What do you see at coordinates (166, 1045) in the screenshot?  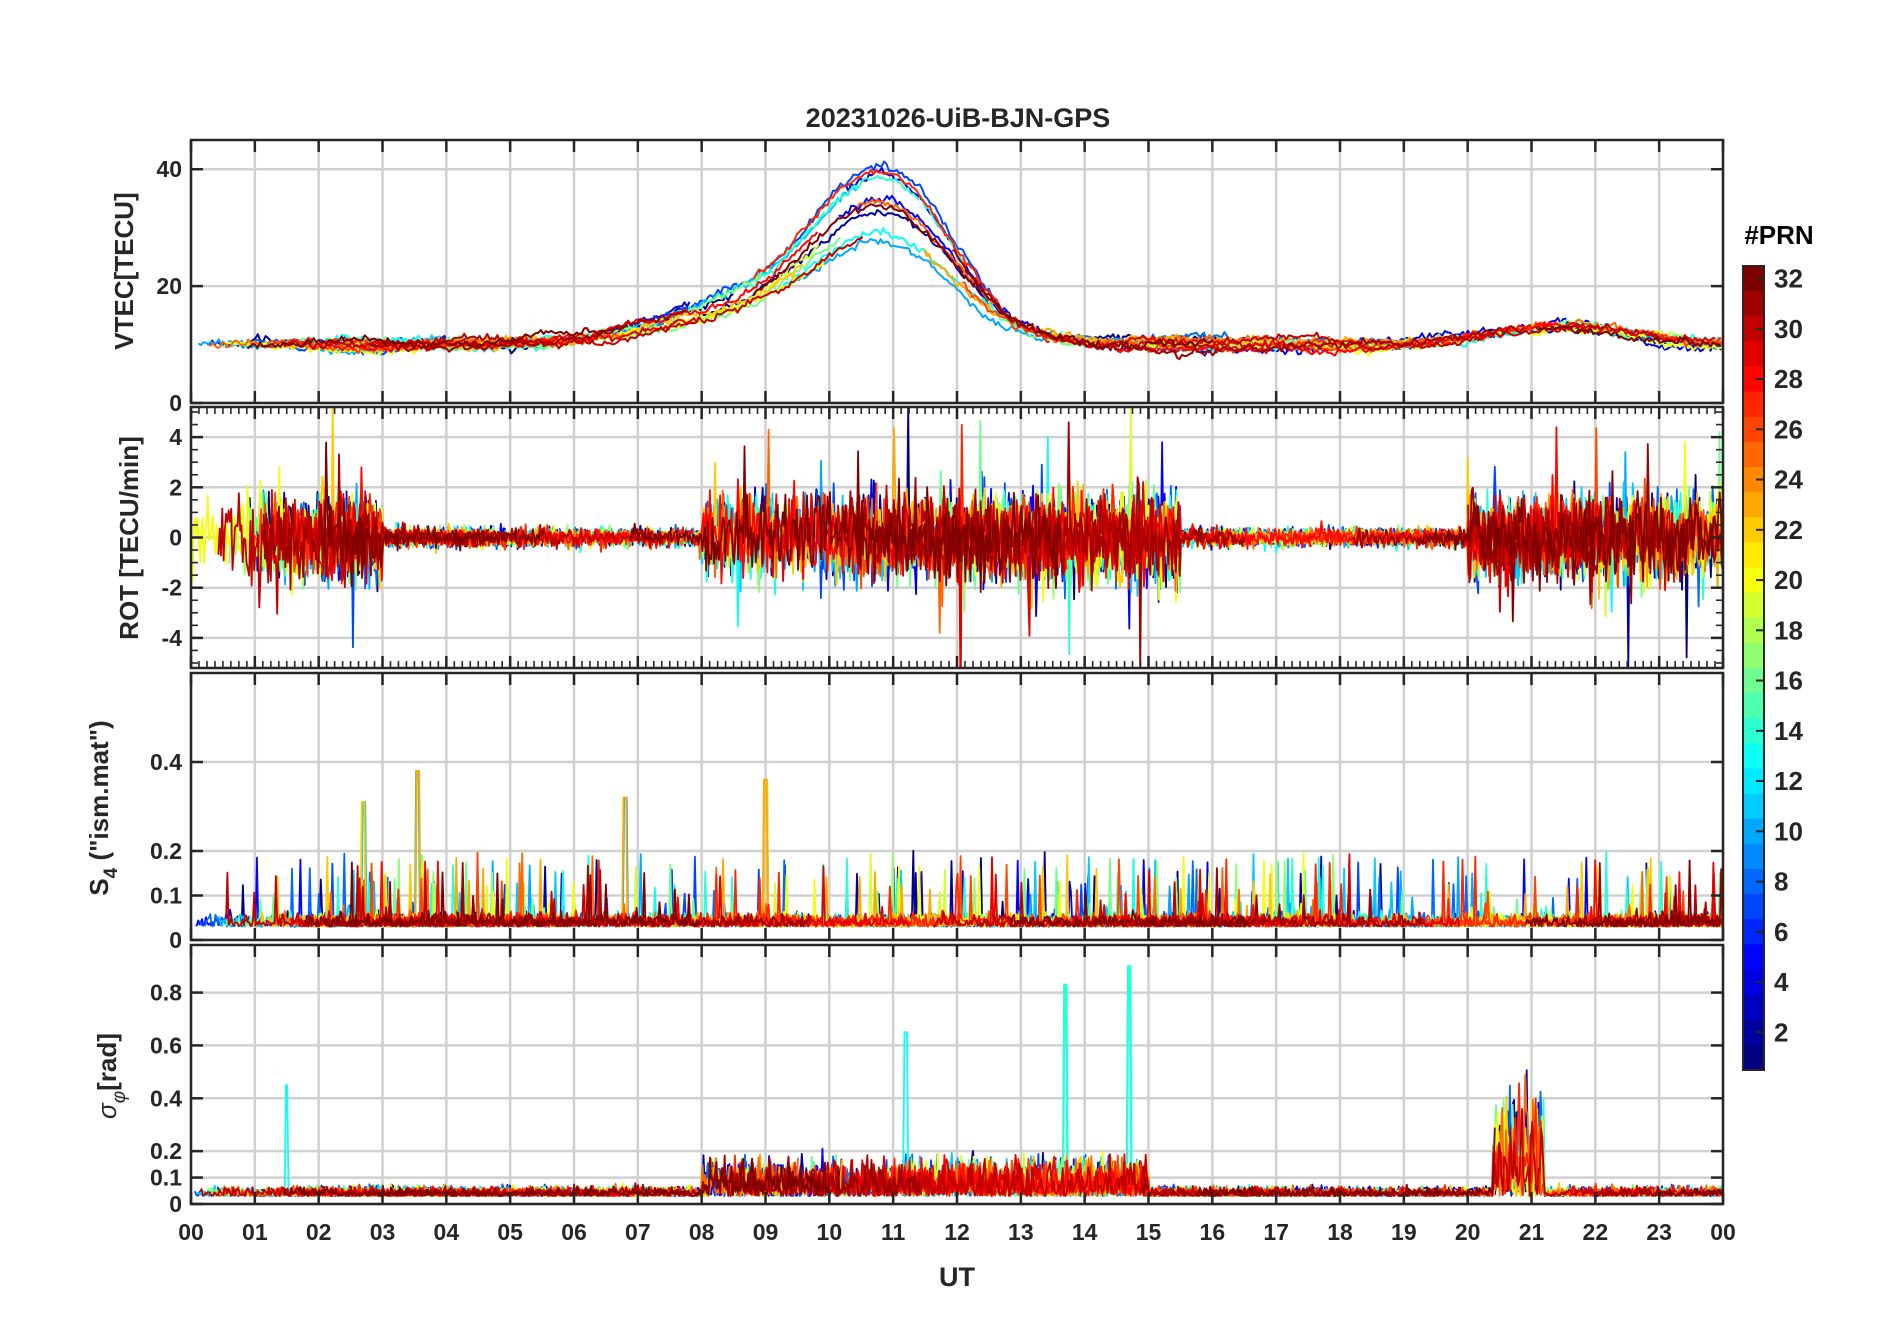 I see `y-tick-label: 0.6` at bounding box center [166, 1045].